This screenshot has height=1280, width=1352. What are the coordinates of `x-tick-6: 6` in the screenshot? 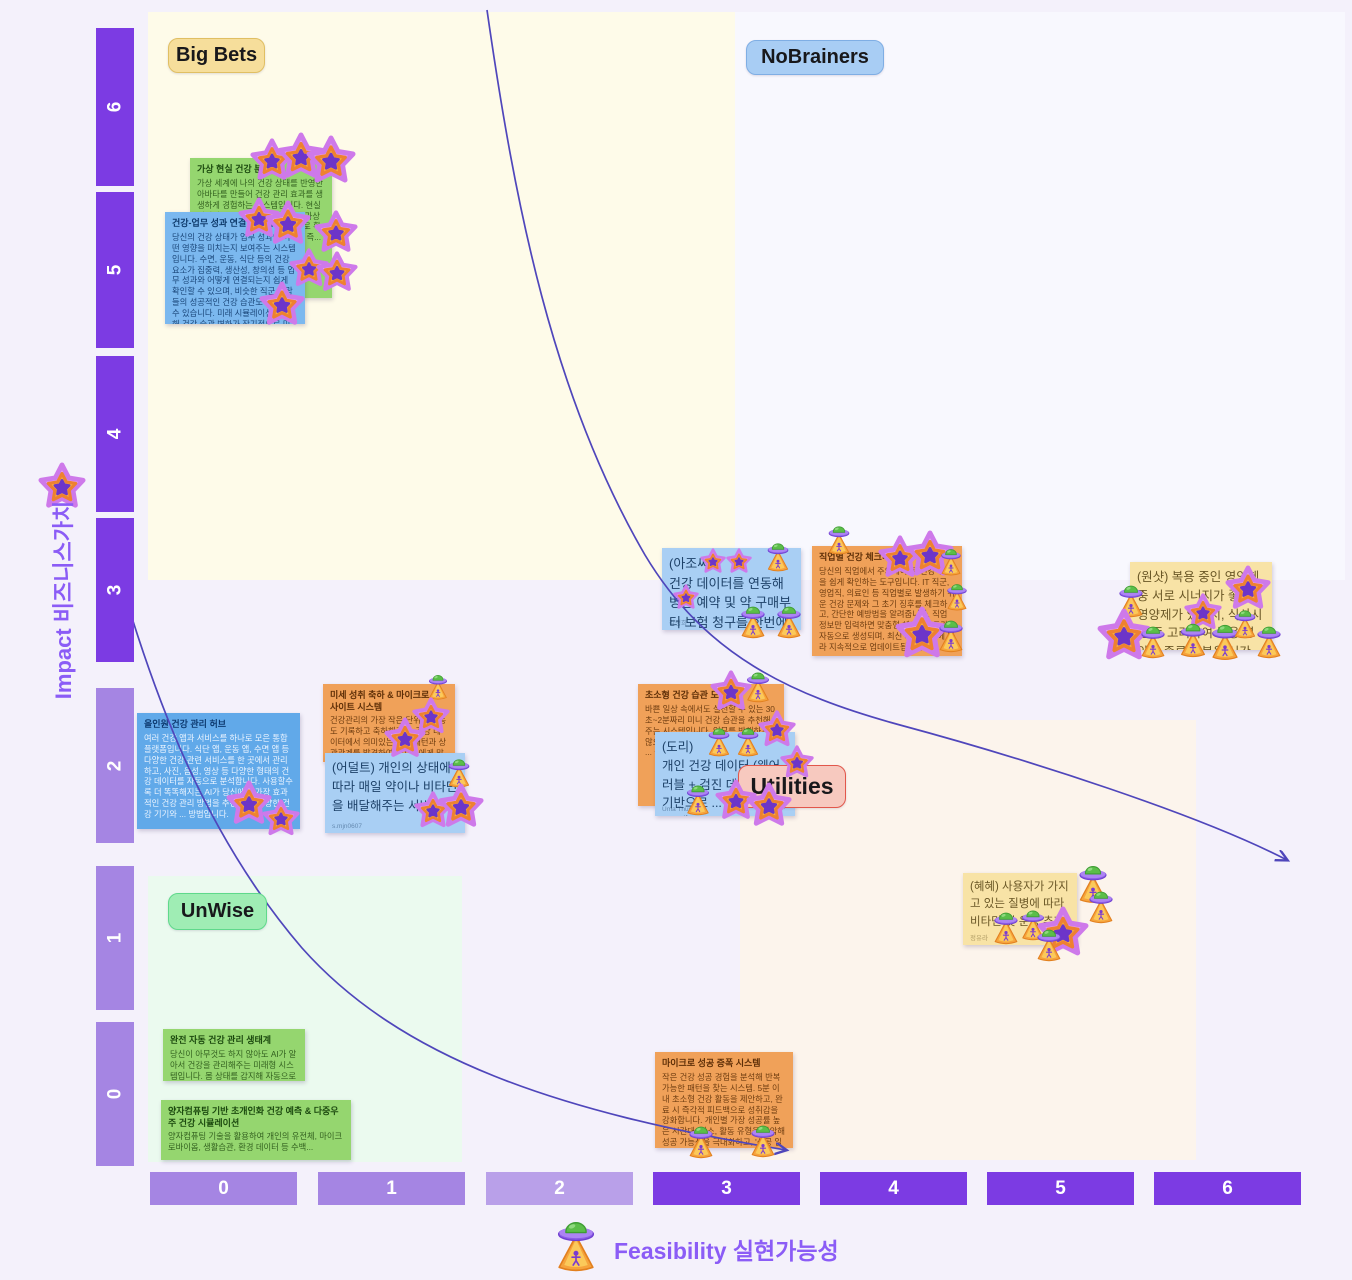 It's located at (1227, 1188).